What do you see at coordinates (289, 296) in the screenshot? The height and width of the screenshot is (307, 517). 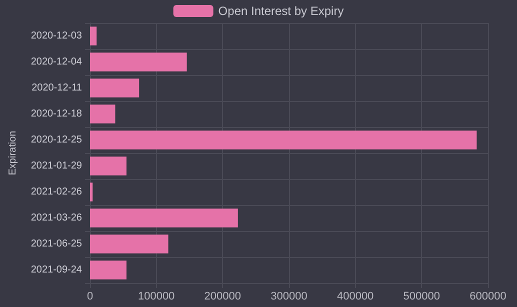 I see `x-tick-label: 300000` at bounding box center [289, 296].